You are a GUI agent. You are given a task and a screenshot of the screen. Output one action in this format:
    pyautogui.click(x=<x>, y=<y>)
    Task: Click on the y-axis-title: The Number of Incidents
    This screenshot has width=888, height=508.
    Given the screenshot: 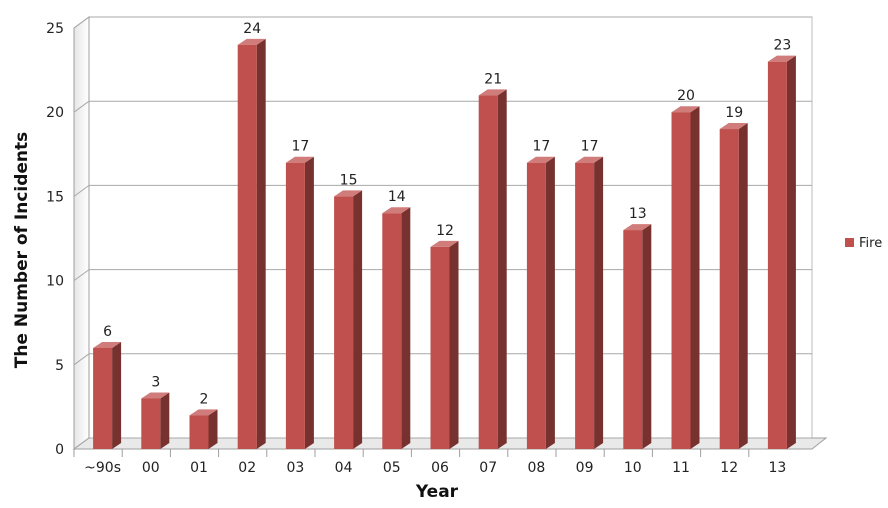 What is the action you would take?
    pyautogui.click(x=22, y=250)
    